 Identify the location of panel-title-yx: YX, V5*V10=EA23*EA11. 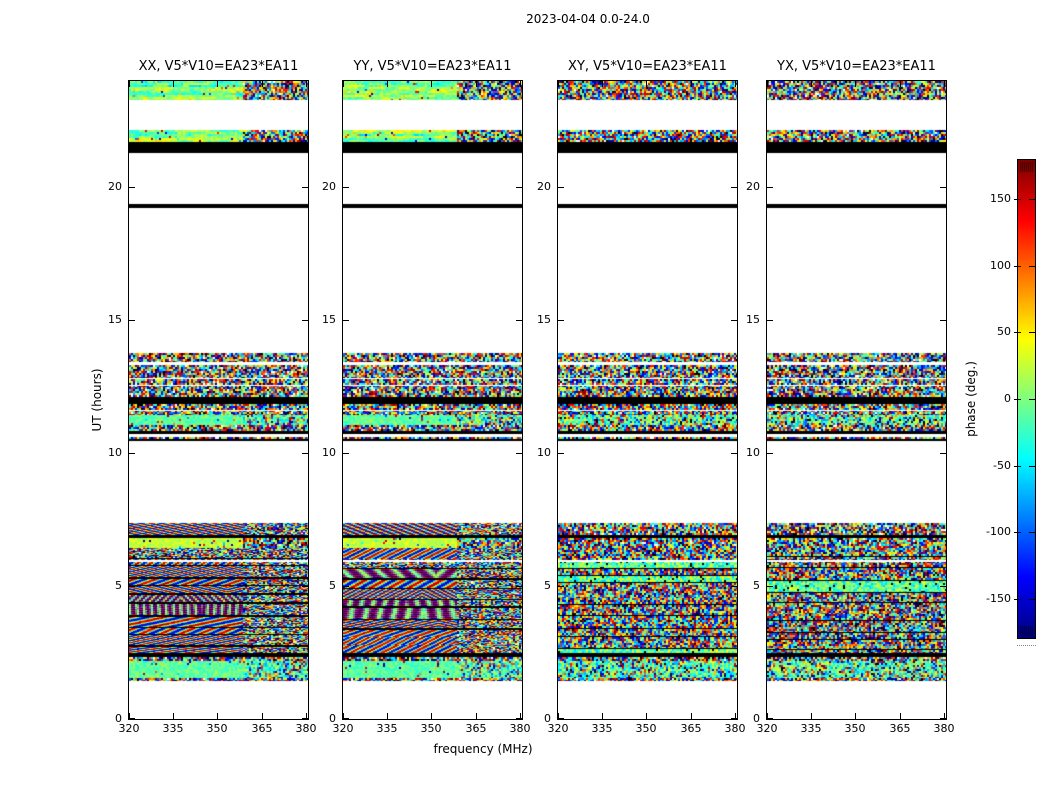
(856, 66).